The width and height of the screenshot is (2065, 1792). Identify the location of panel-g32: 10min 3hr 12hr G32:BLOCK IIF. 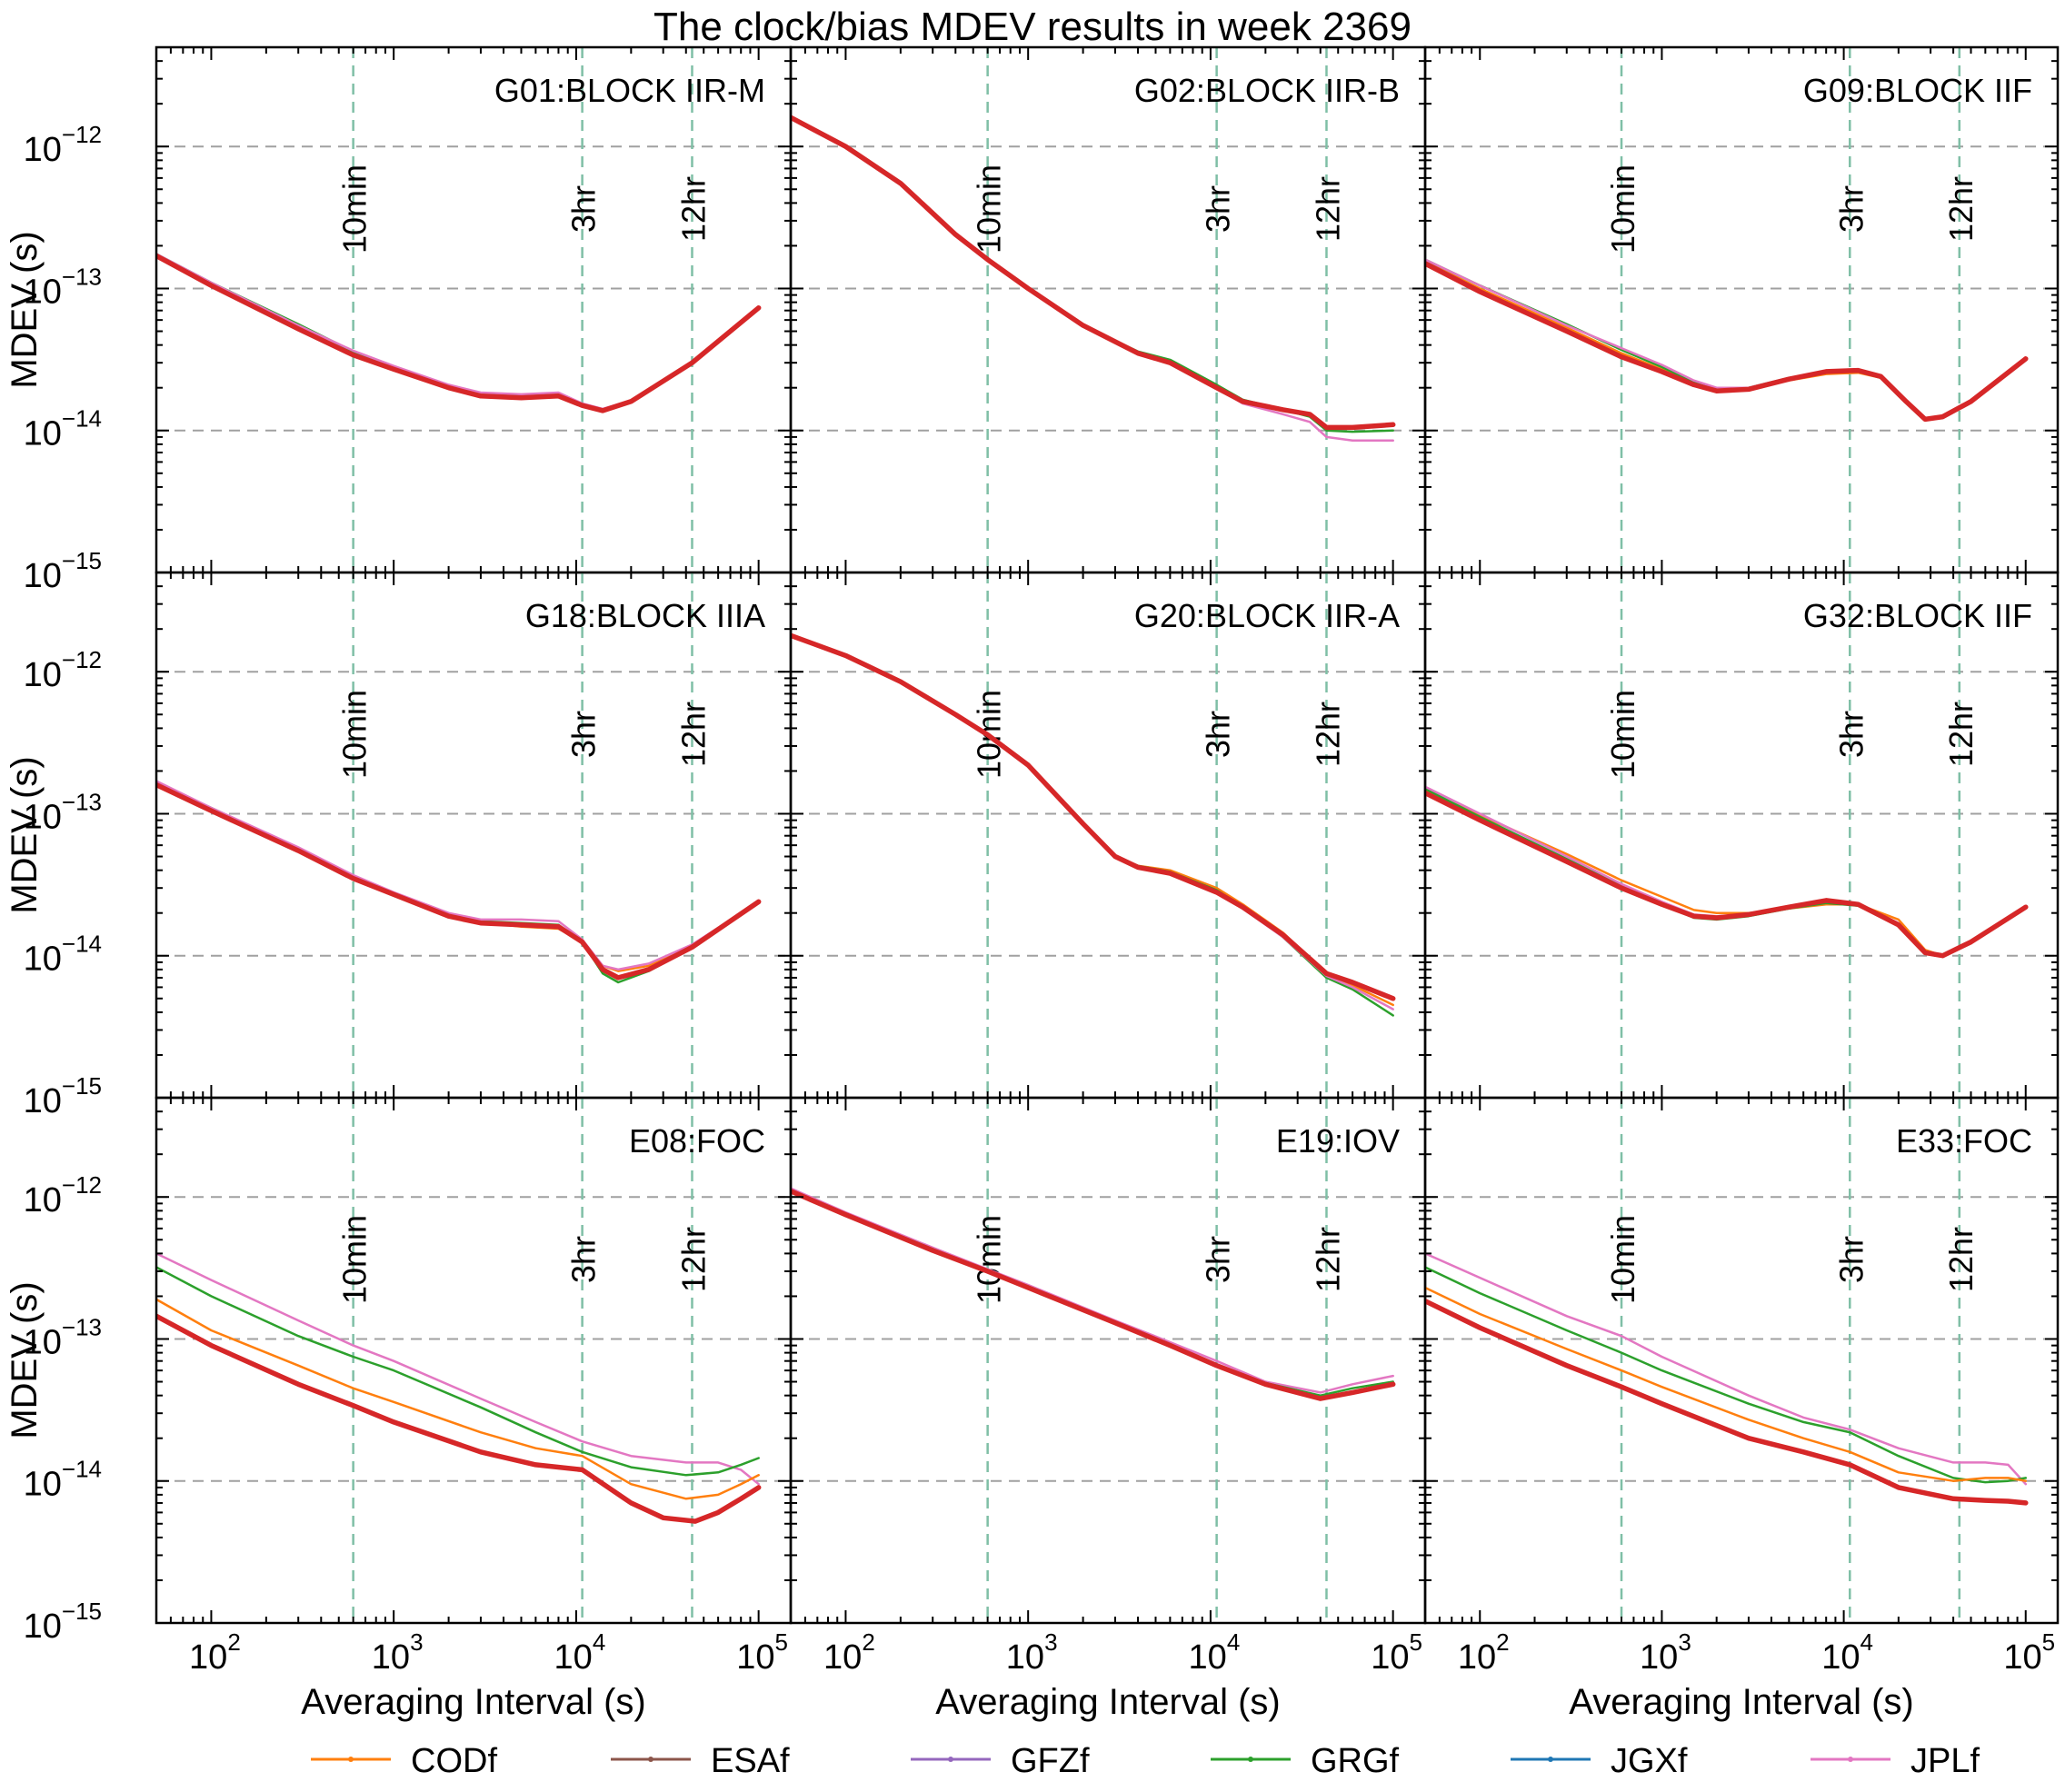
(1741, 835).